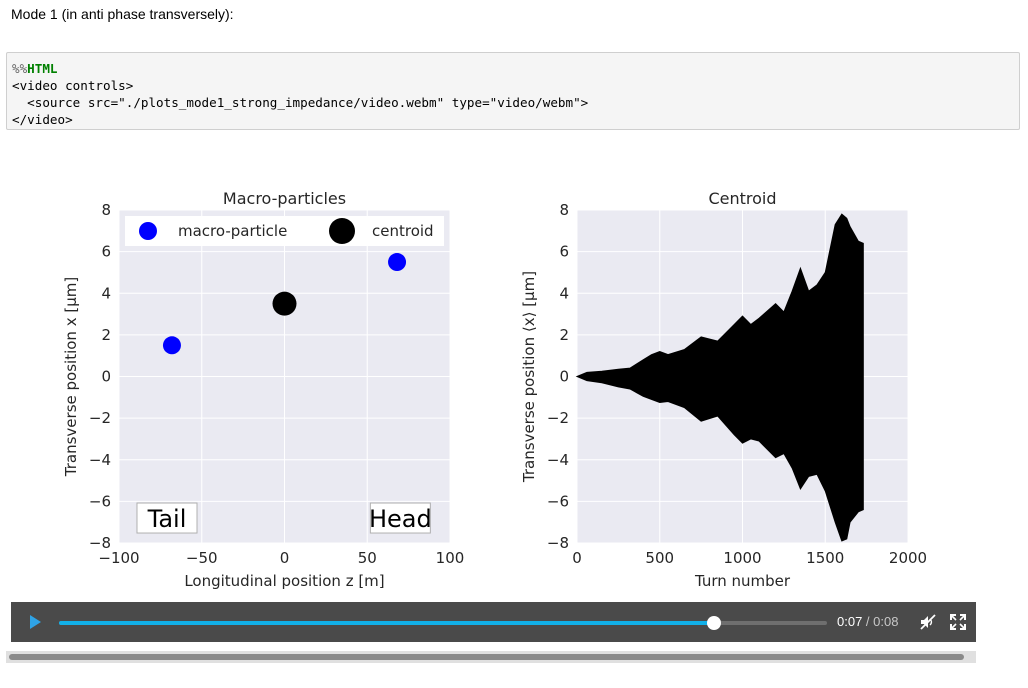 Image resolution: width=1028 pixels, height=688 pixels. I want to click on scrollbar-thumb, so click(486, 657).